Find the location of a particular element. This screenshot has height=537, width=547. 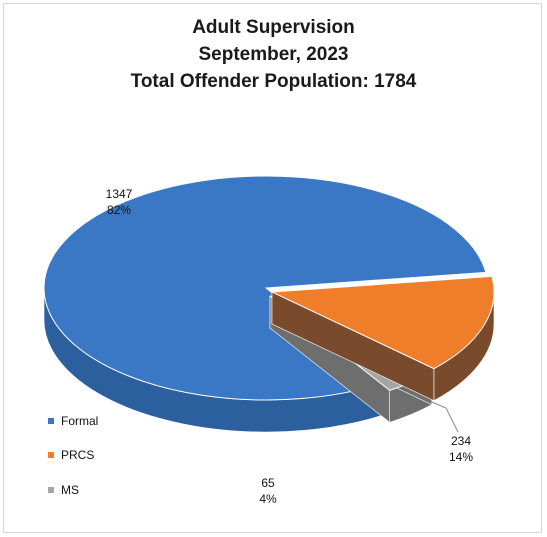

data-label-prcs-percent: 14% is located at coordinates (461, 457).